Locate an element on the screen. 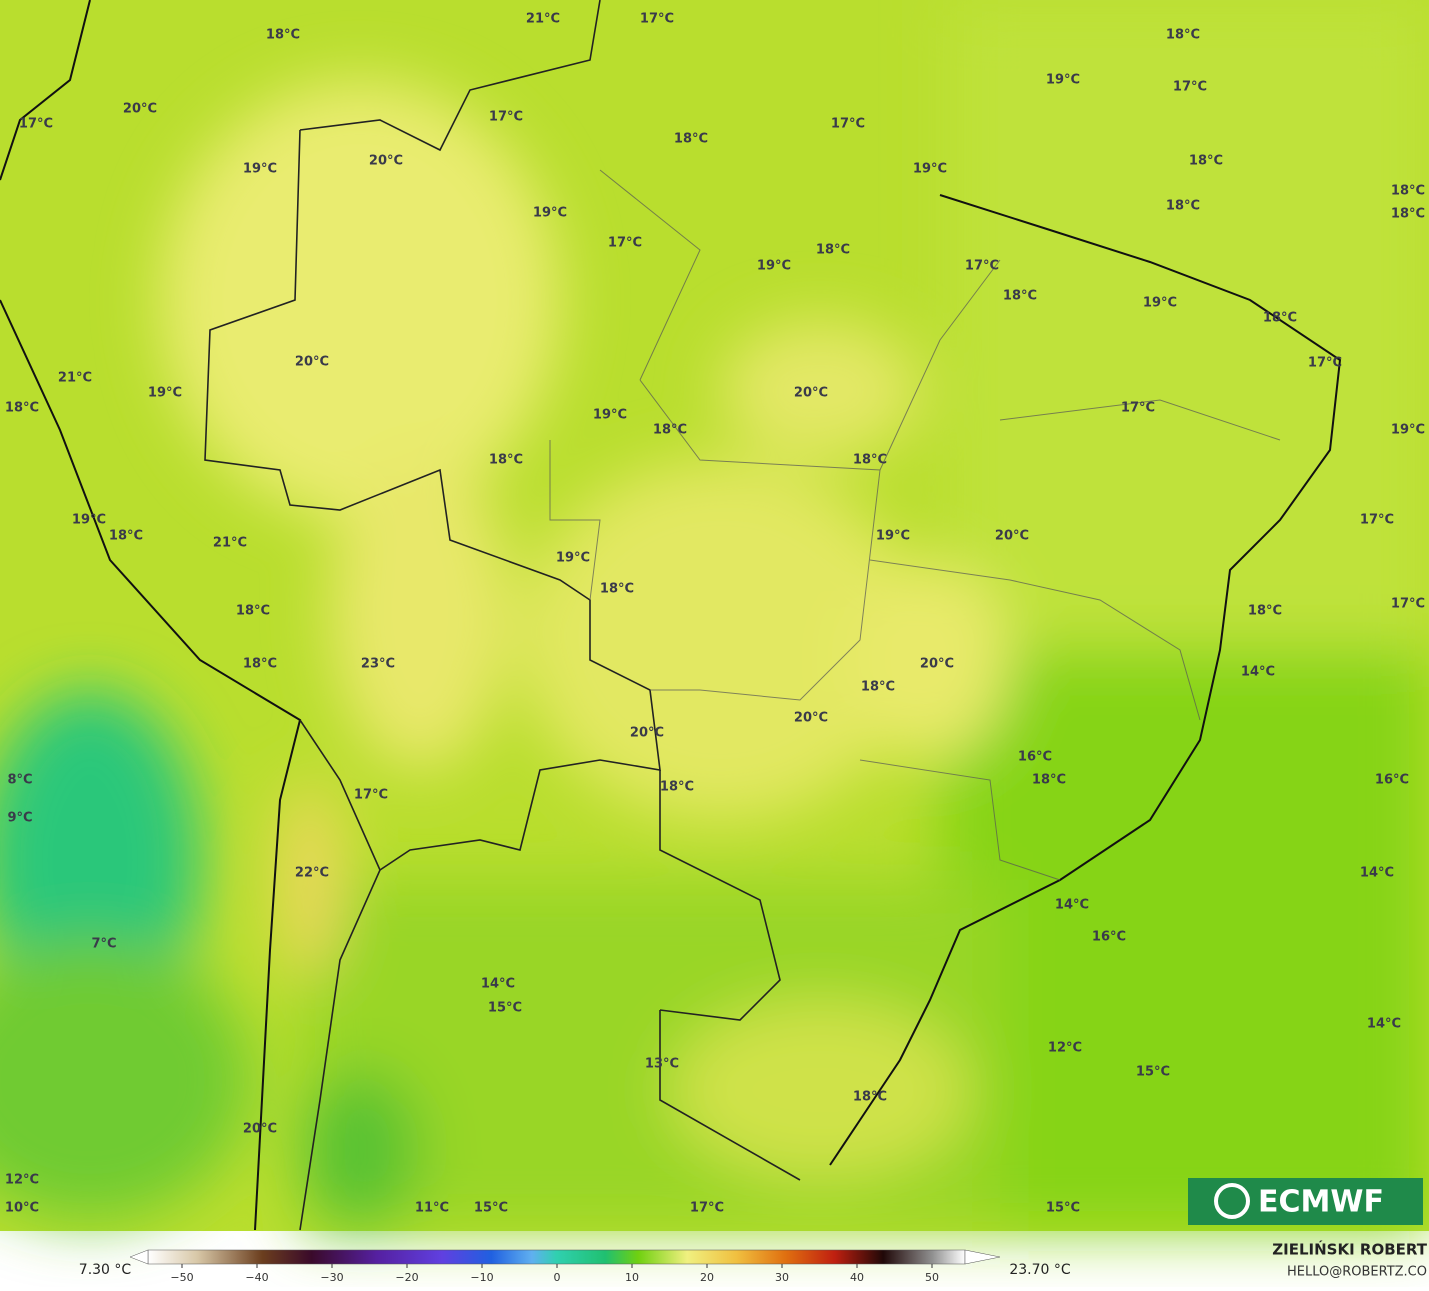  colorbar-min: 7.30 °C is located at coordinates (105, 1270).